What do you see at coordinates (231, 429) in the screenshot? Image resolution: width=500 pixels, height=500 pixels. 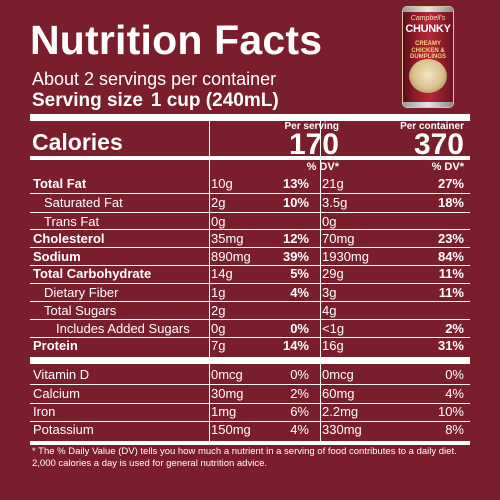 I see `serving-amount: 150mg` at bounding box center [231, 429].